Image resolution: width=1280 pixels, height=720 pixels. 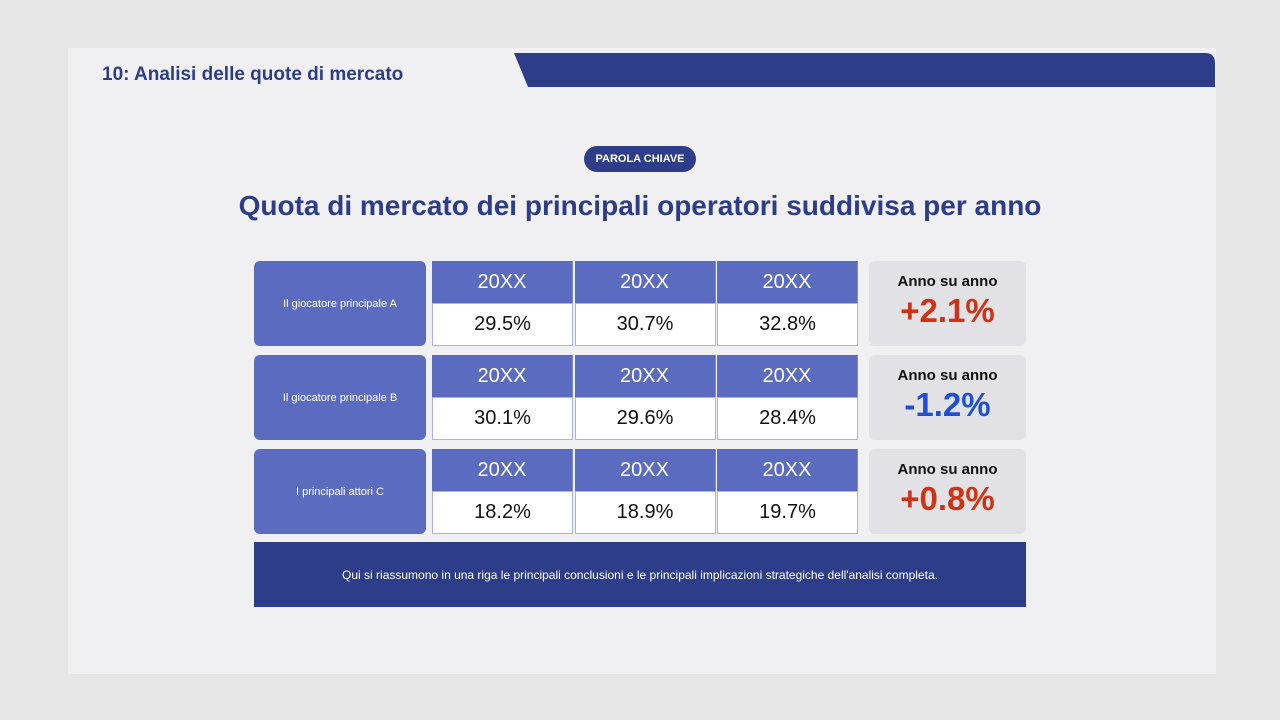 What do you see at coordinates (947, 498) in the screenshot?
I see `yoy-value: +0.8%` at bounding box center [947, 498].